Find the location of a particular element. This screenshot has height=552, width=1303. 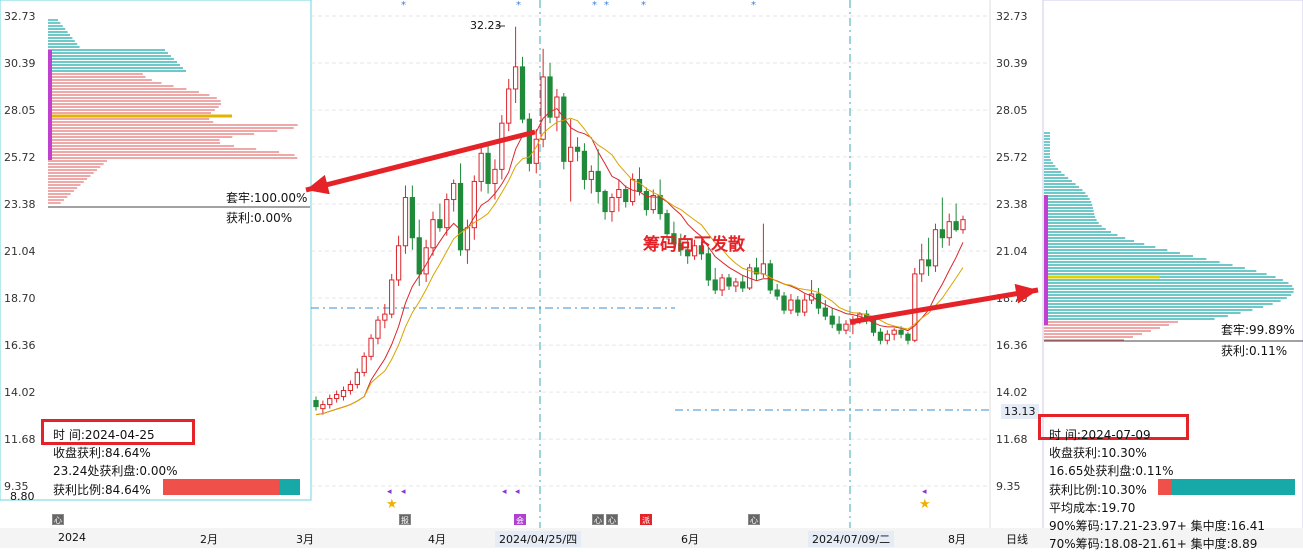

chip-diverge-annotation: 筹码向下发散 is located at coordinates (694, 245).